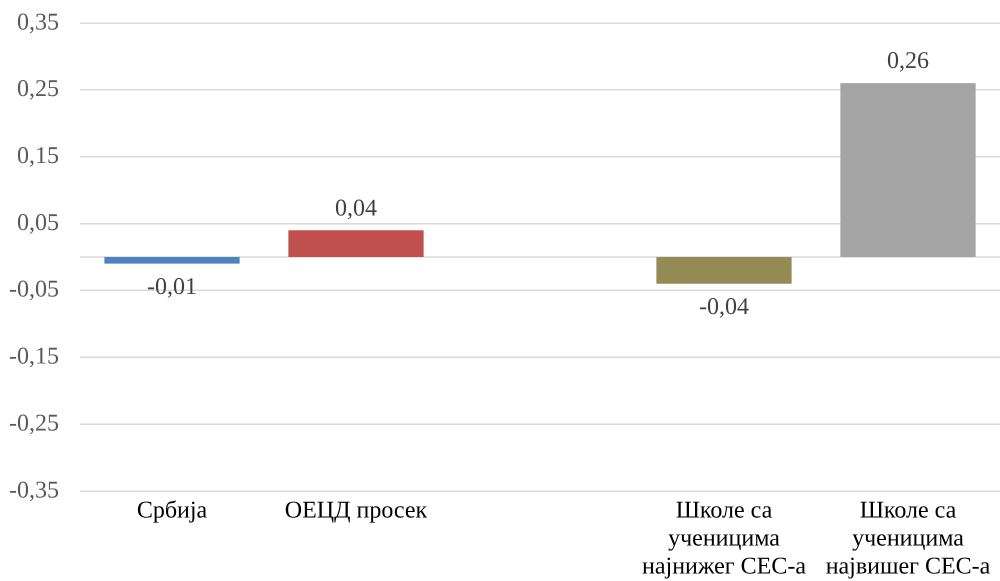 The width and height of the screenshot is (1000, 581). Describe the element at coordinates (34, 357) in the screenshot. I see `y-tick-label: -0,15` at that location.